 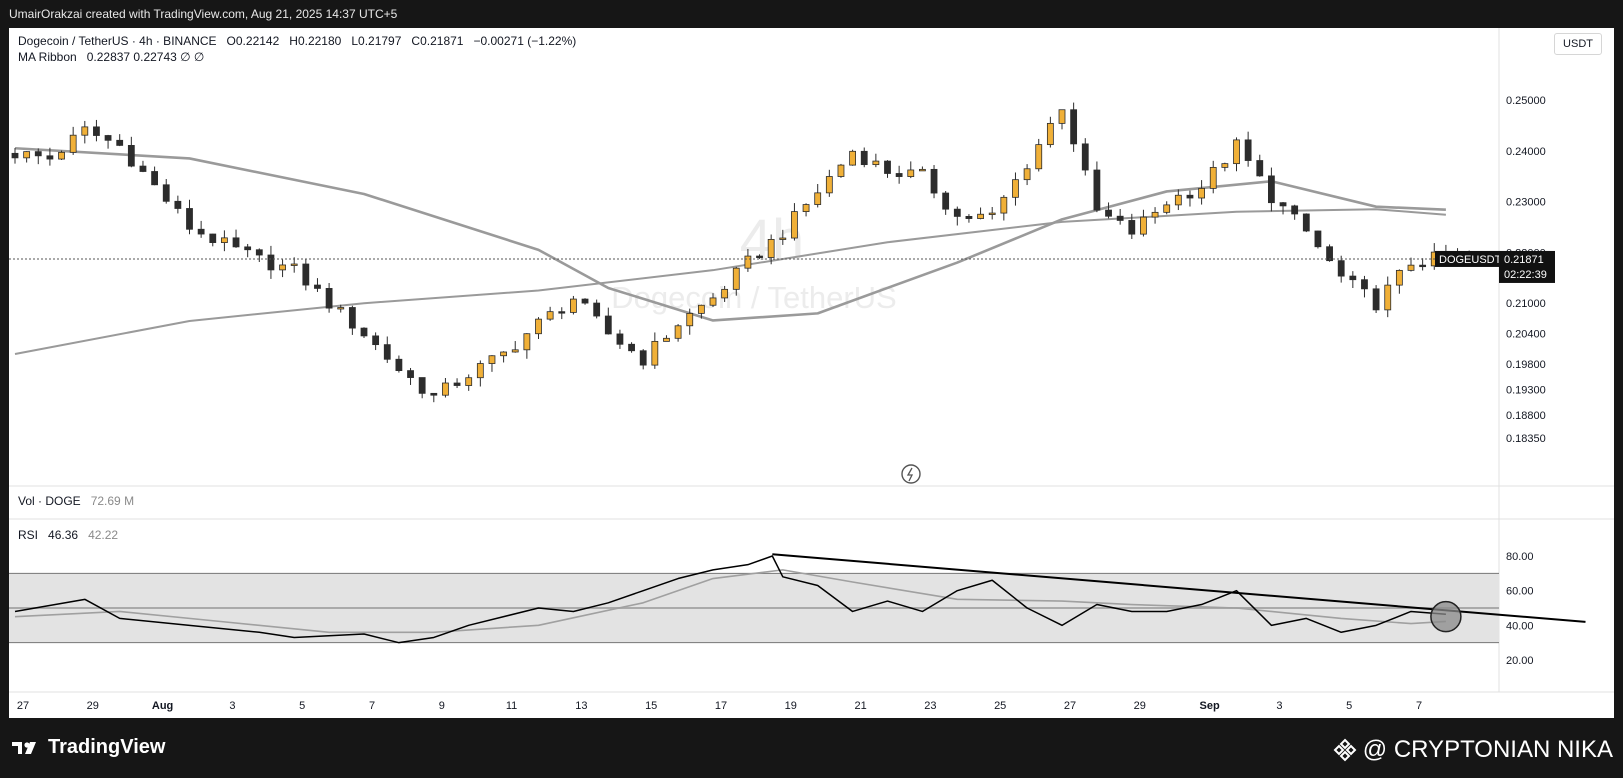 I want to click on ma-legend: MA Ribbon 0.22837 0.22743 ∅ ∅, so click(x=111, y=57).